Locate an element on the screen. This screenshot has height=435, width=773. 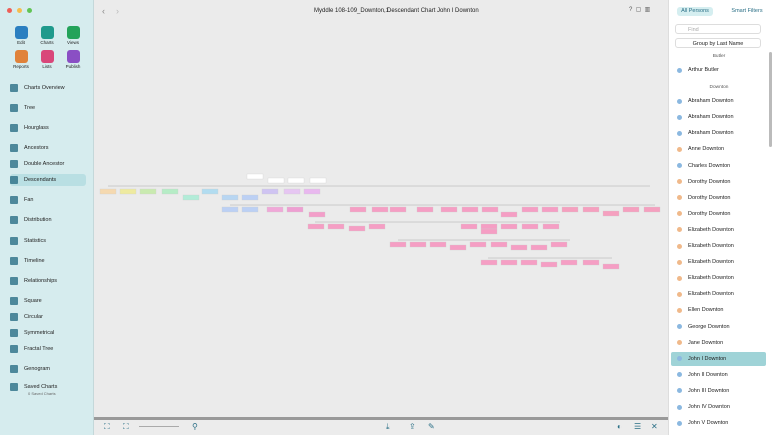
scrollbar is located at coordinates (381, 418).